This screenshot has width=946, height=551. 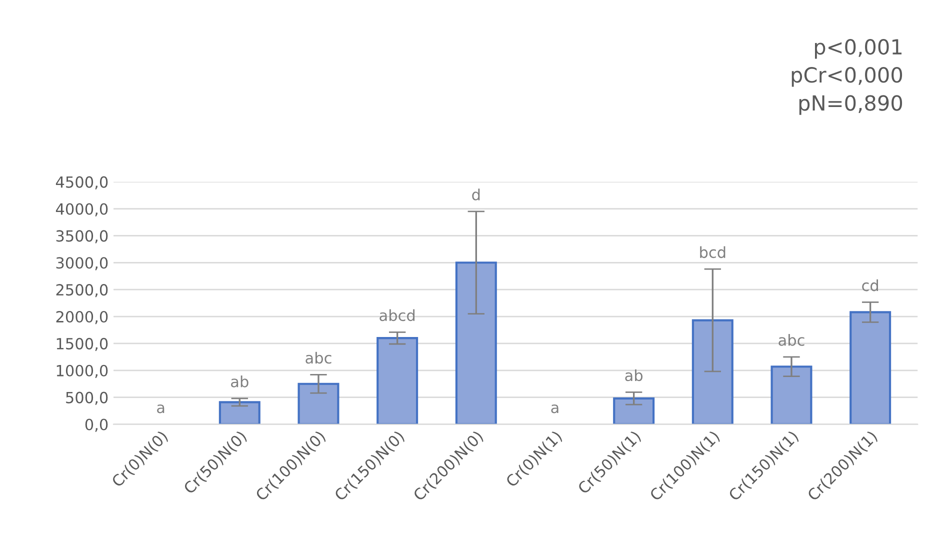 I want to click on annotation: d, so click(x=476, y=194).